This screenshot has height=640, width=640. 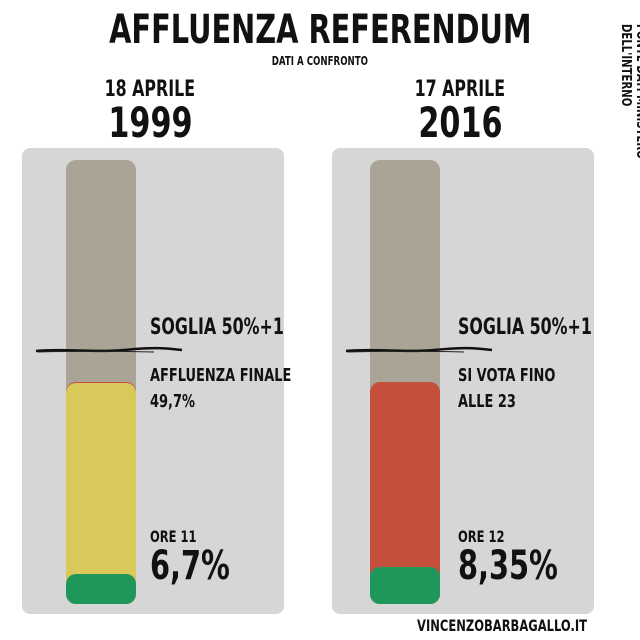 I want to click on note-line2-2016: ALLE 23, so click(x=487, y=401).